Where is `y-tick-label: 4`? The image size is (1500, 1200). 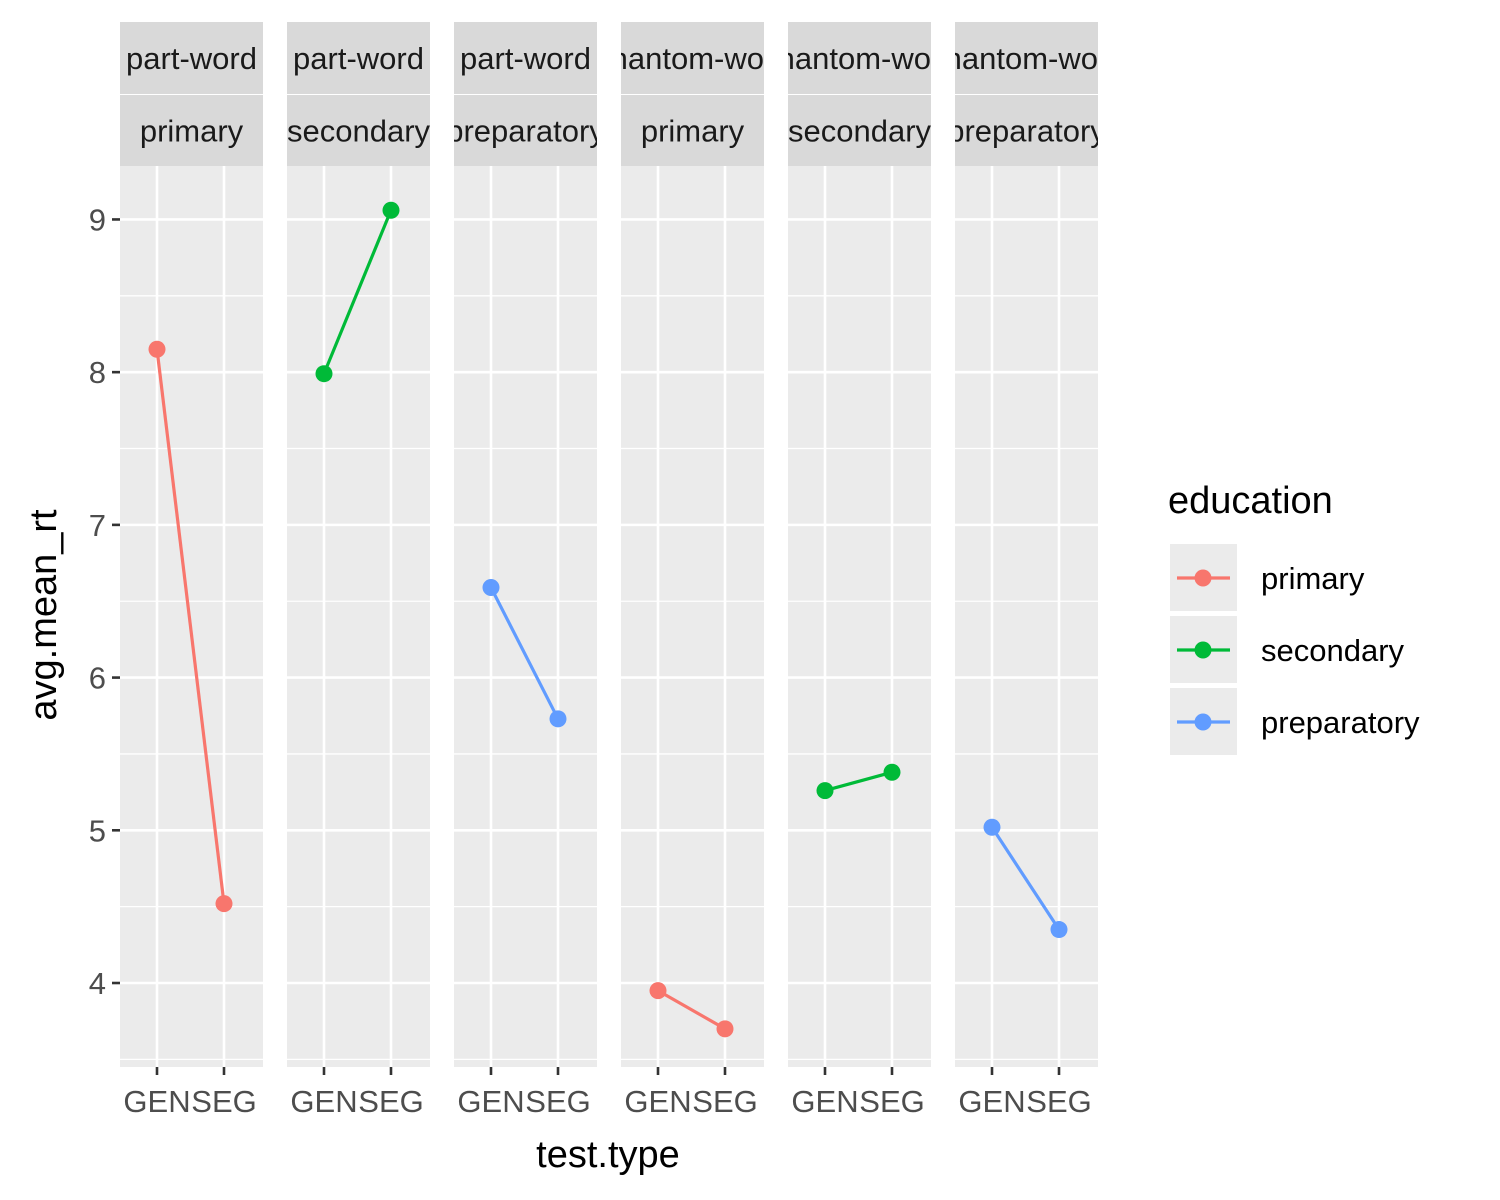 y-tick-label: 4 is located at coordinates (97, 983).